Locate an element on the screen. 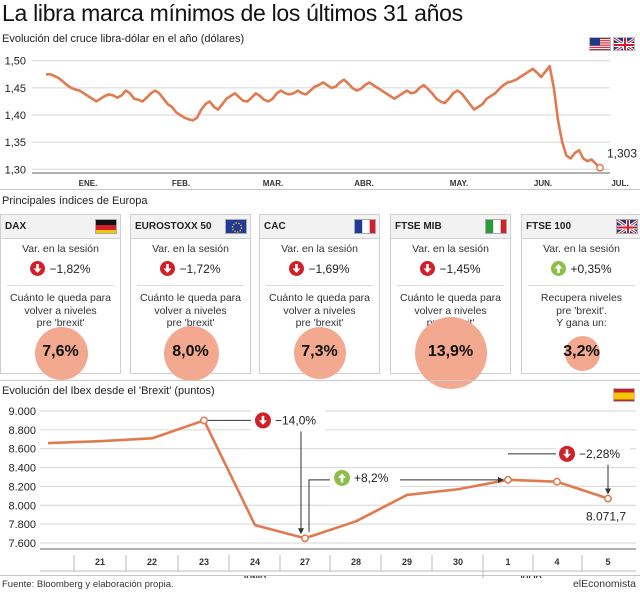 The height and width of the screenshot is (594, 640). session-change: −1,82% is located at coordinates (60, 269).